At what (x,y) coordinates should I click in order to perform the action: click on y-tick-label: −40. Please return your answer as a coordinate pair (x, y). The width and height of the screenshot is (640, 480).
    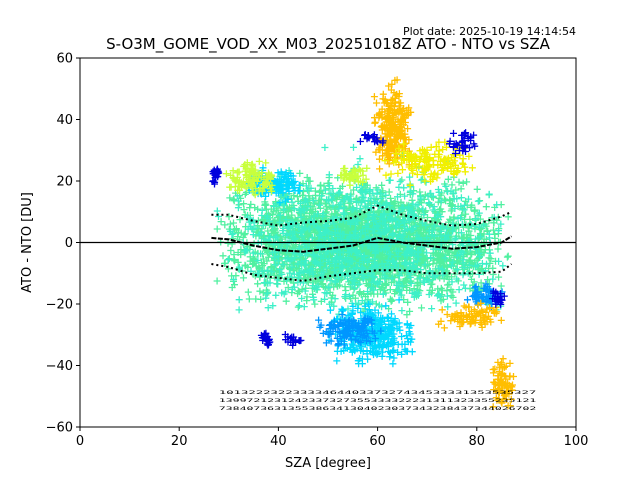
    Looking at the image, I should click on (59, 366).